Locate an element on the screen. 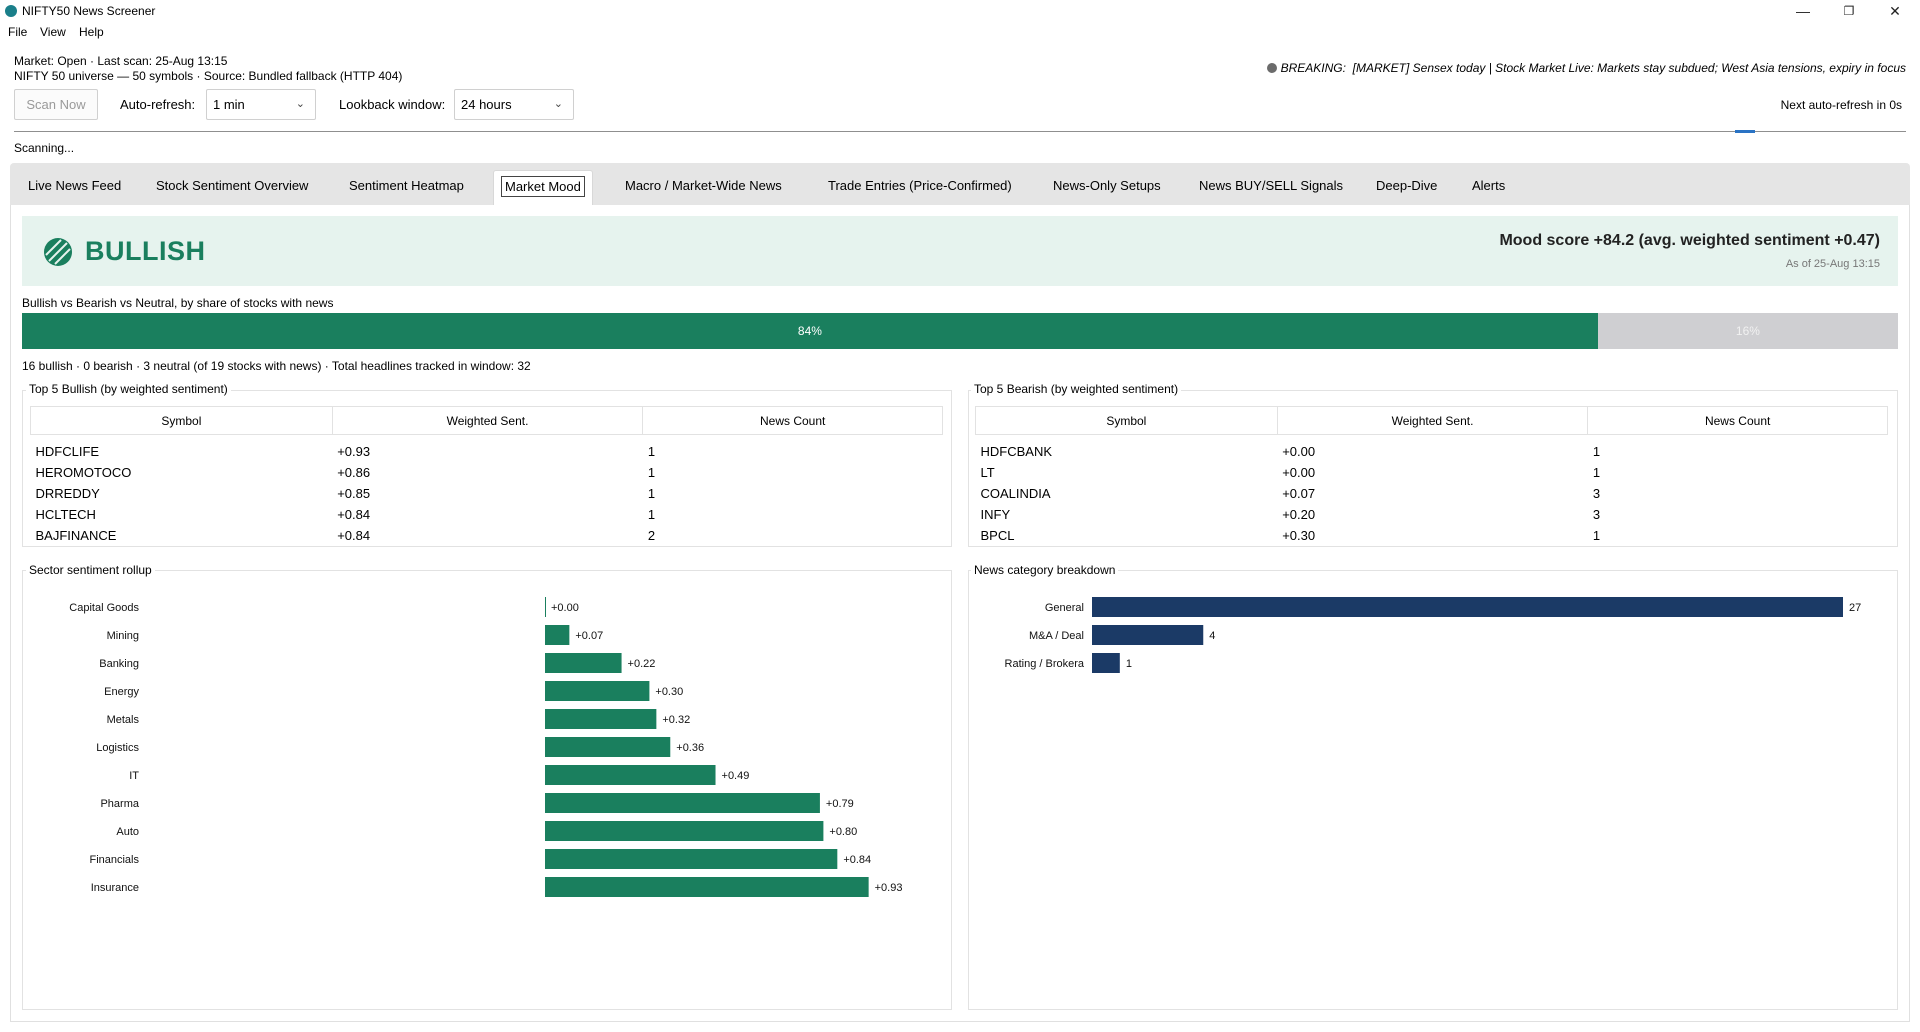  tab-market-mood-label: Market Mood is located at coordinates (543, 186).